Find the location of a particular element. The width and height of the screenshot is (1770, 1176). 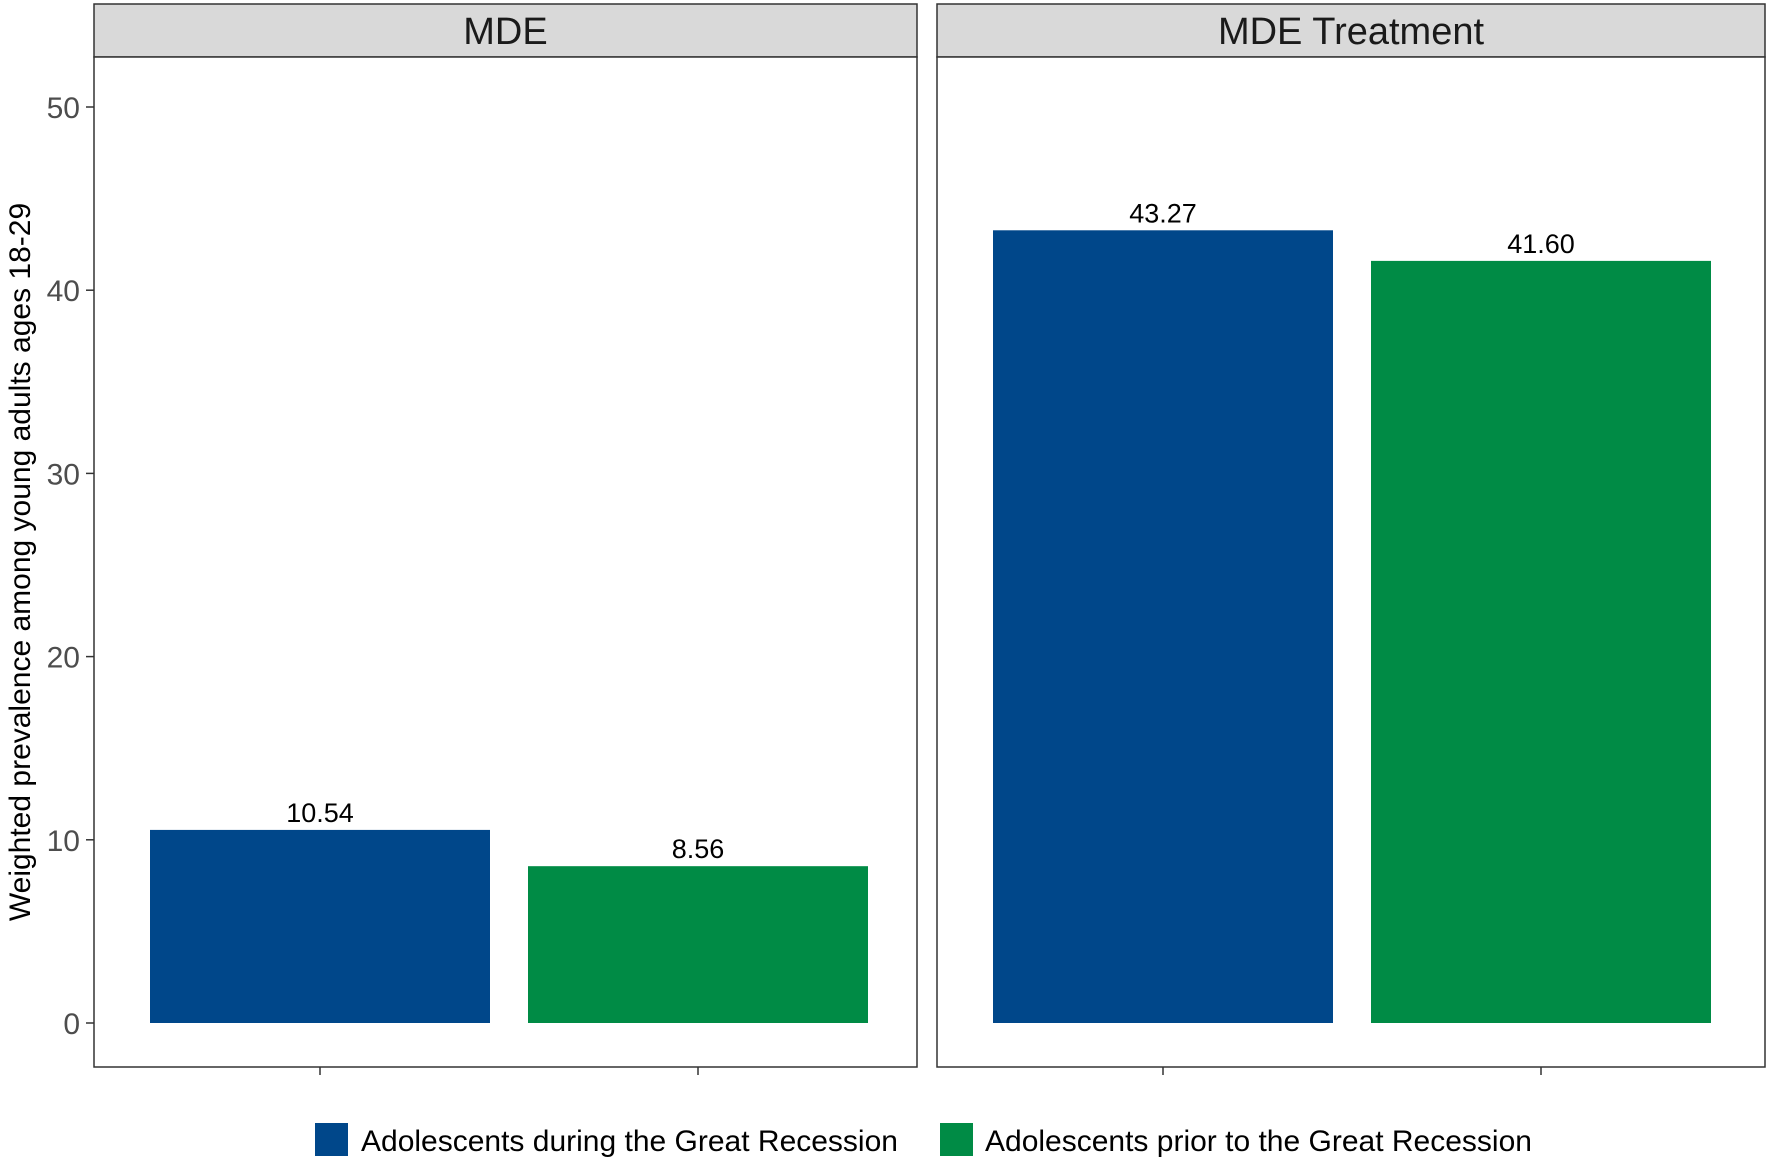

facet-title: MDE is located at coordinates (505, 32).